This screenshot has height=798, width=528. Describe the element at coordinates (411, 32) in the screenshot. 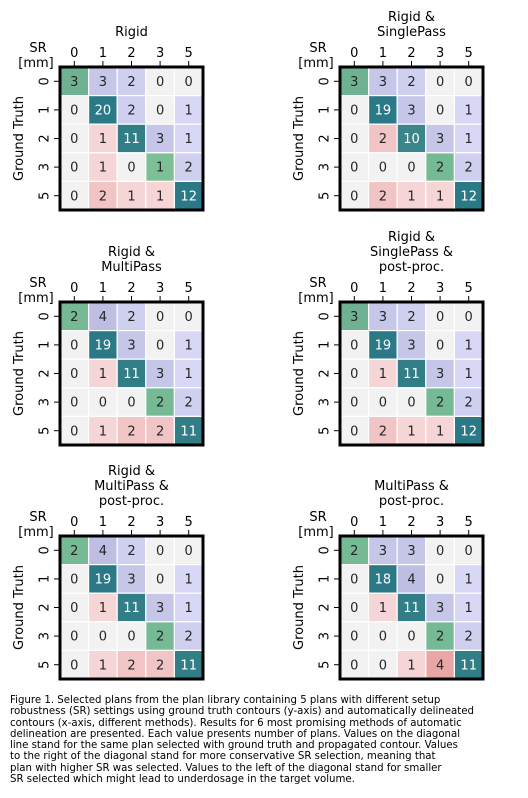

I see `panel-title: SinglePass` at that location.